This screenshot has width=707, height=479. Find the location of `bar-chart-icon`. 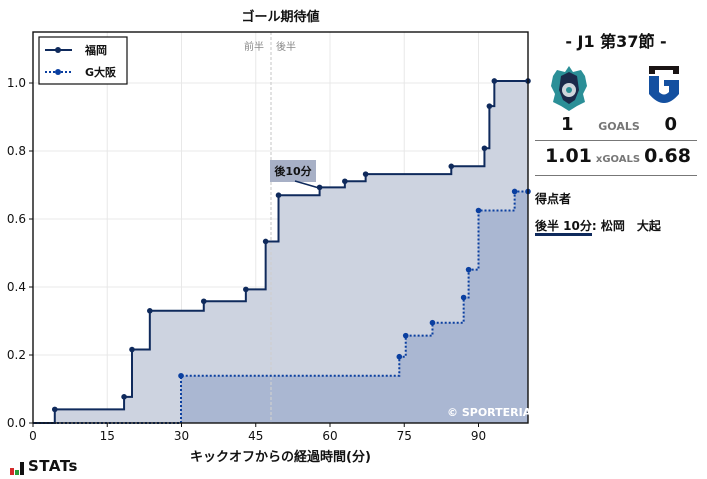

bar-chart-icon is located at coordinates (17, 468).